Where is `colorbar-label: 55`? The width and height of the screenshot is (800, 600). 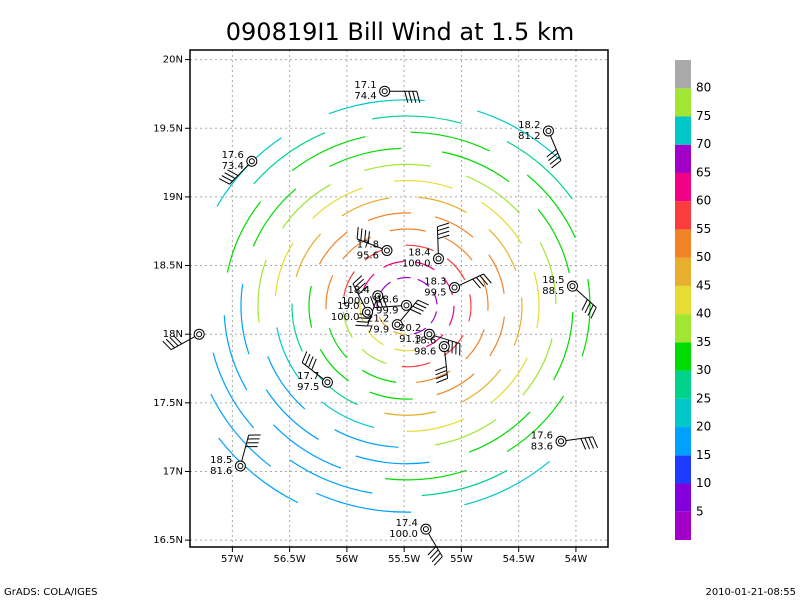
colorbar-label: 55 is located at coordinates (703, 229).